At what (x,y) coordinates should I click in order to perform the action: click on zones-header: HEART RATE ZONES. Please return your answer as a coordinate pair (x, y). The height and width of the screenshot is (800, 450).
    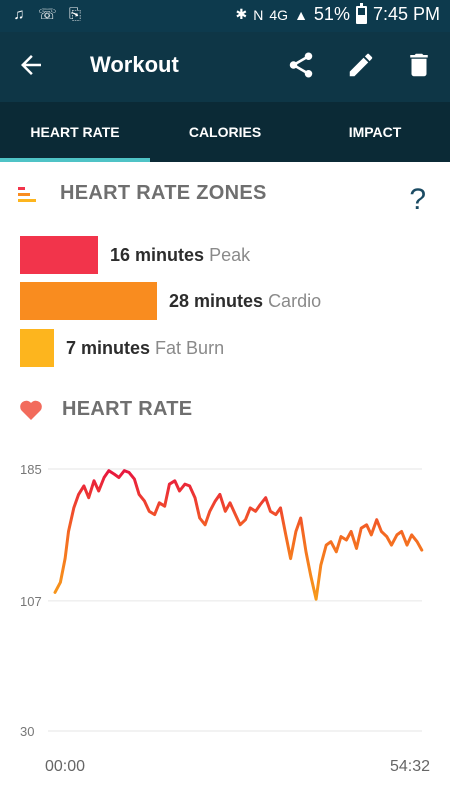
    Looking at the image, I should click on (142, 193).